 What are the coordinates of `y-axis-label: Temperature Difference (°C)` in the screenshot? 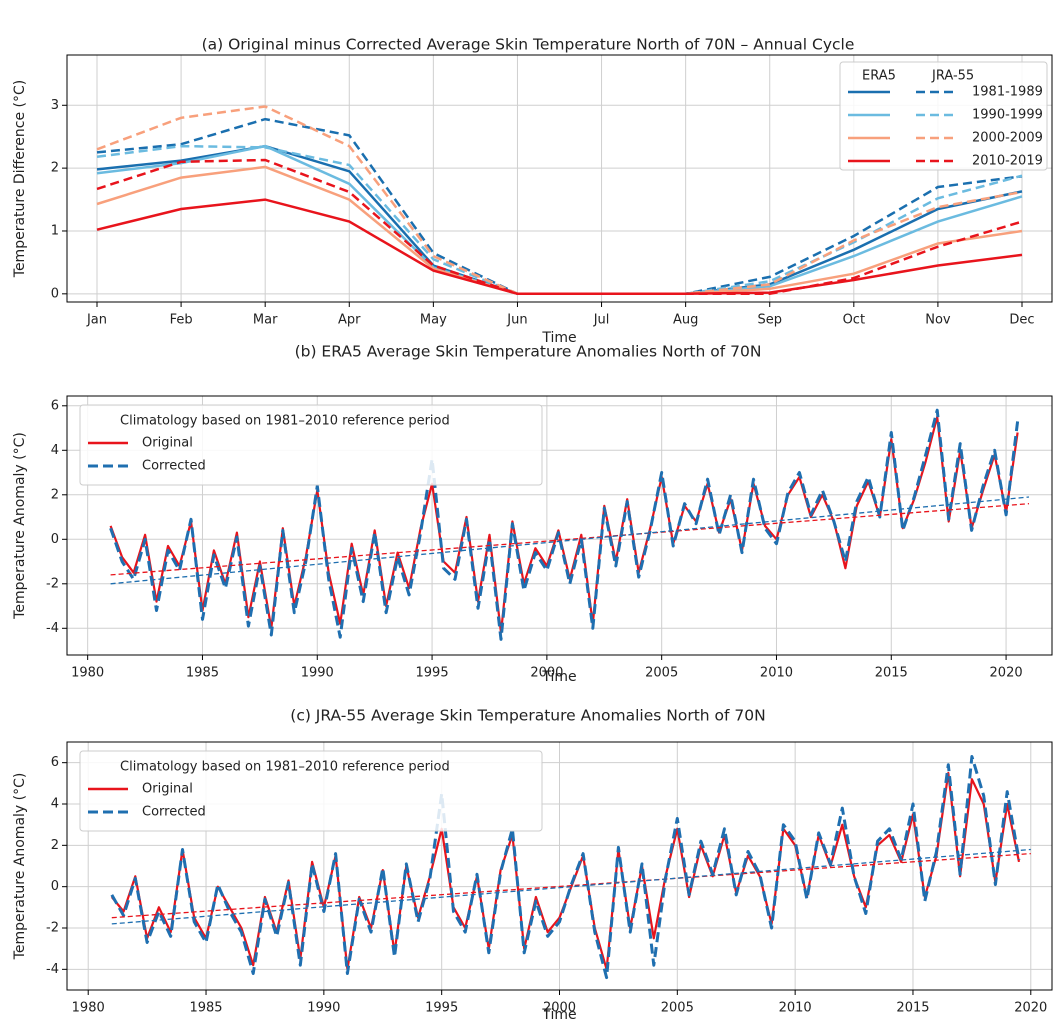 It's located at (20, 179).